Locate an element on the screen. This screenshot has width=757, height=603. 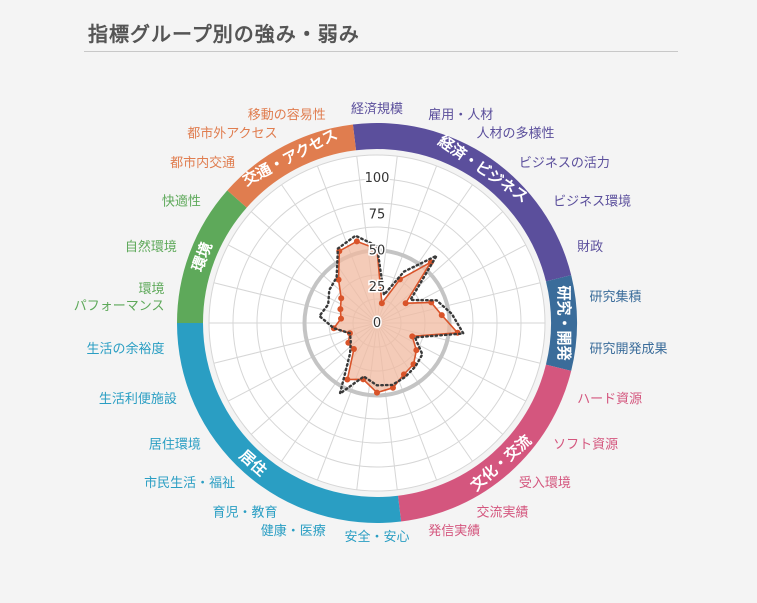
axis-category-label: 育児・教育 is located at coordinates (245, 512).